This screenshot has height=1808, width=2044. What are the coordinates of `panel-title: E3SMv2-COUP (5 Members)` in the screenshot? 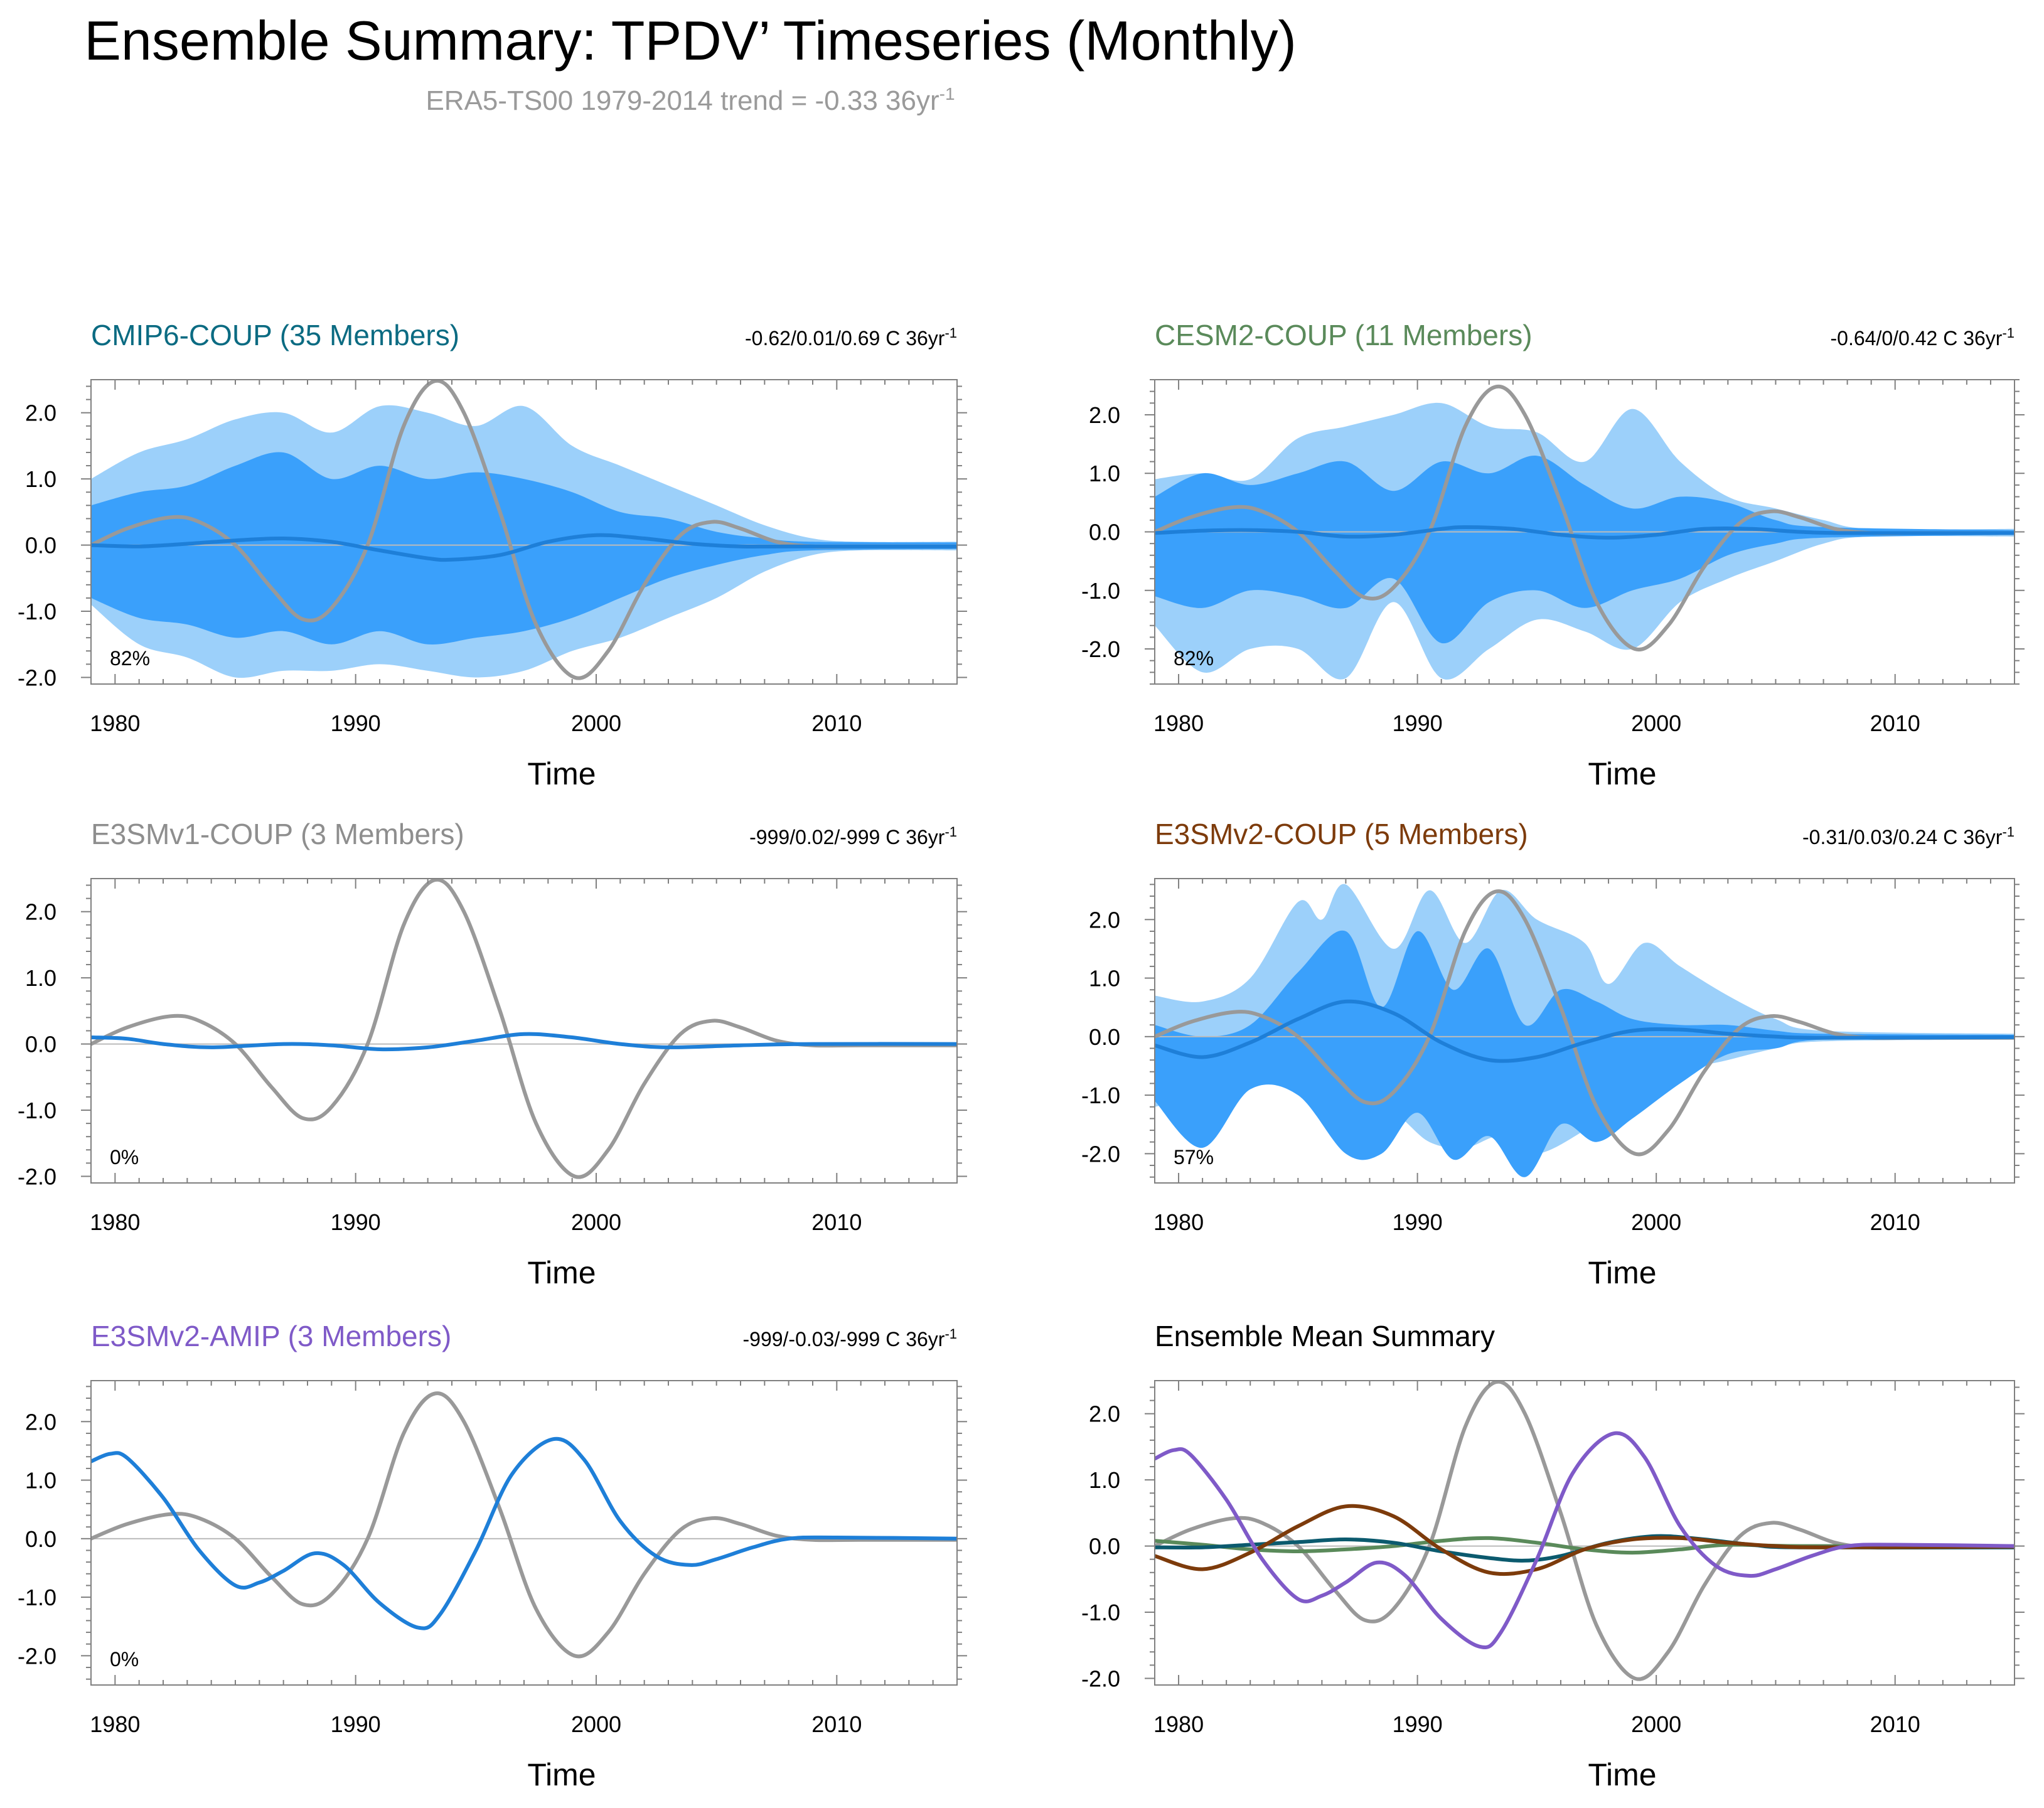 It's located at (1341, 834).